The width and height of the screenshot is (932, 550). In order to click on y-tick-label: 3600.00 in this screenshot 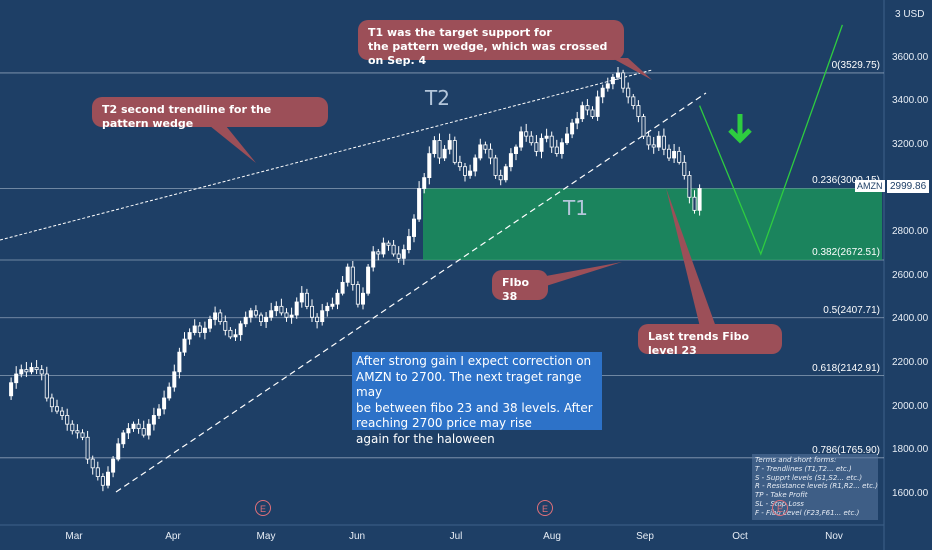, I will do `click(910, 57)`.